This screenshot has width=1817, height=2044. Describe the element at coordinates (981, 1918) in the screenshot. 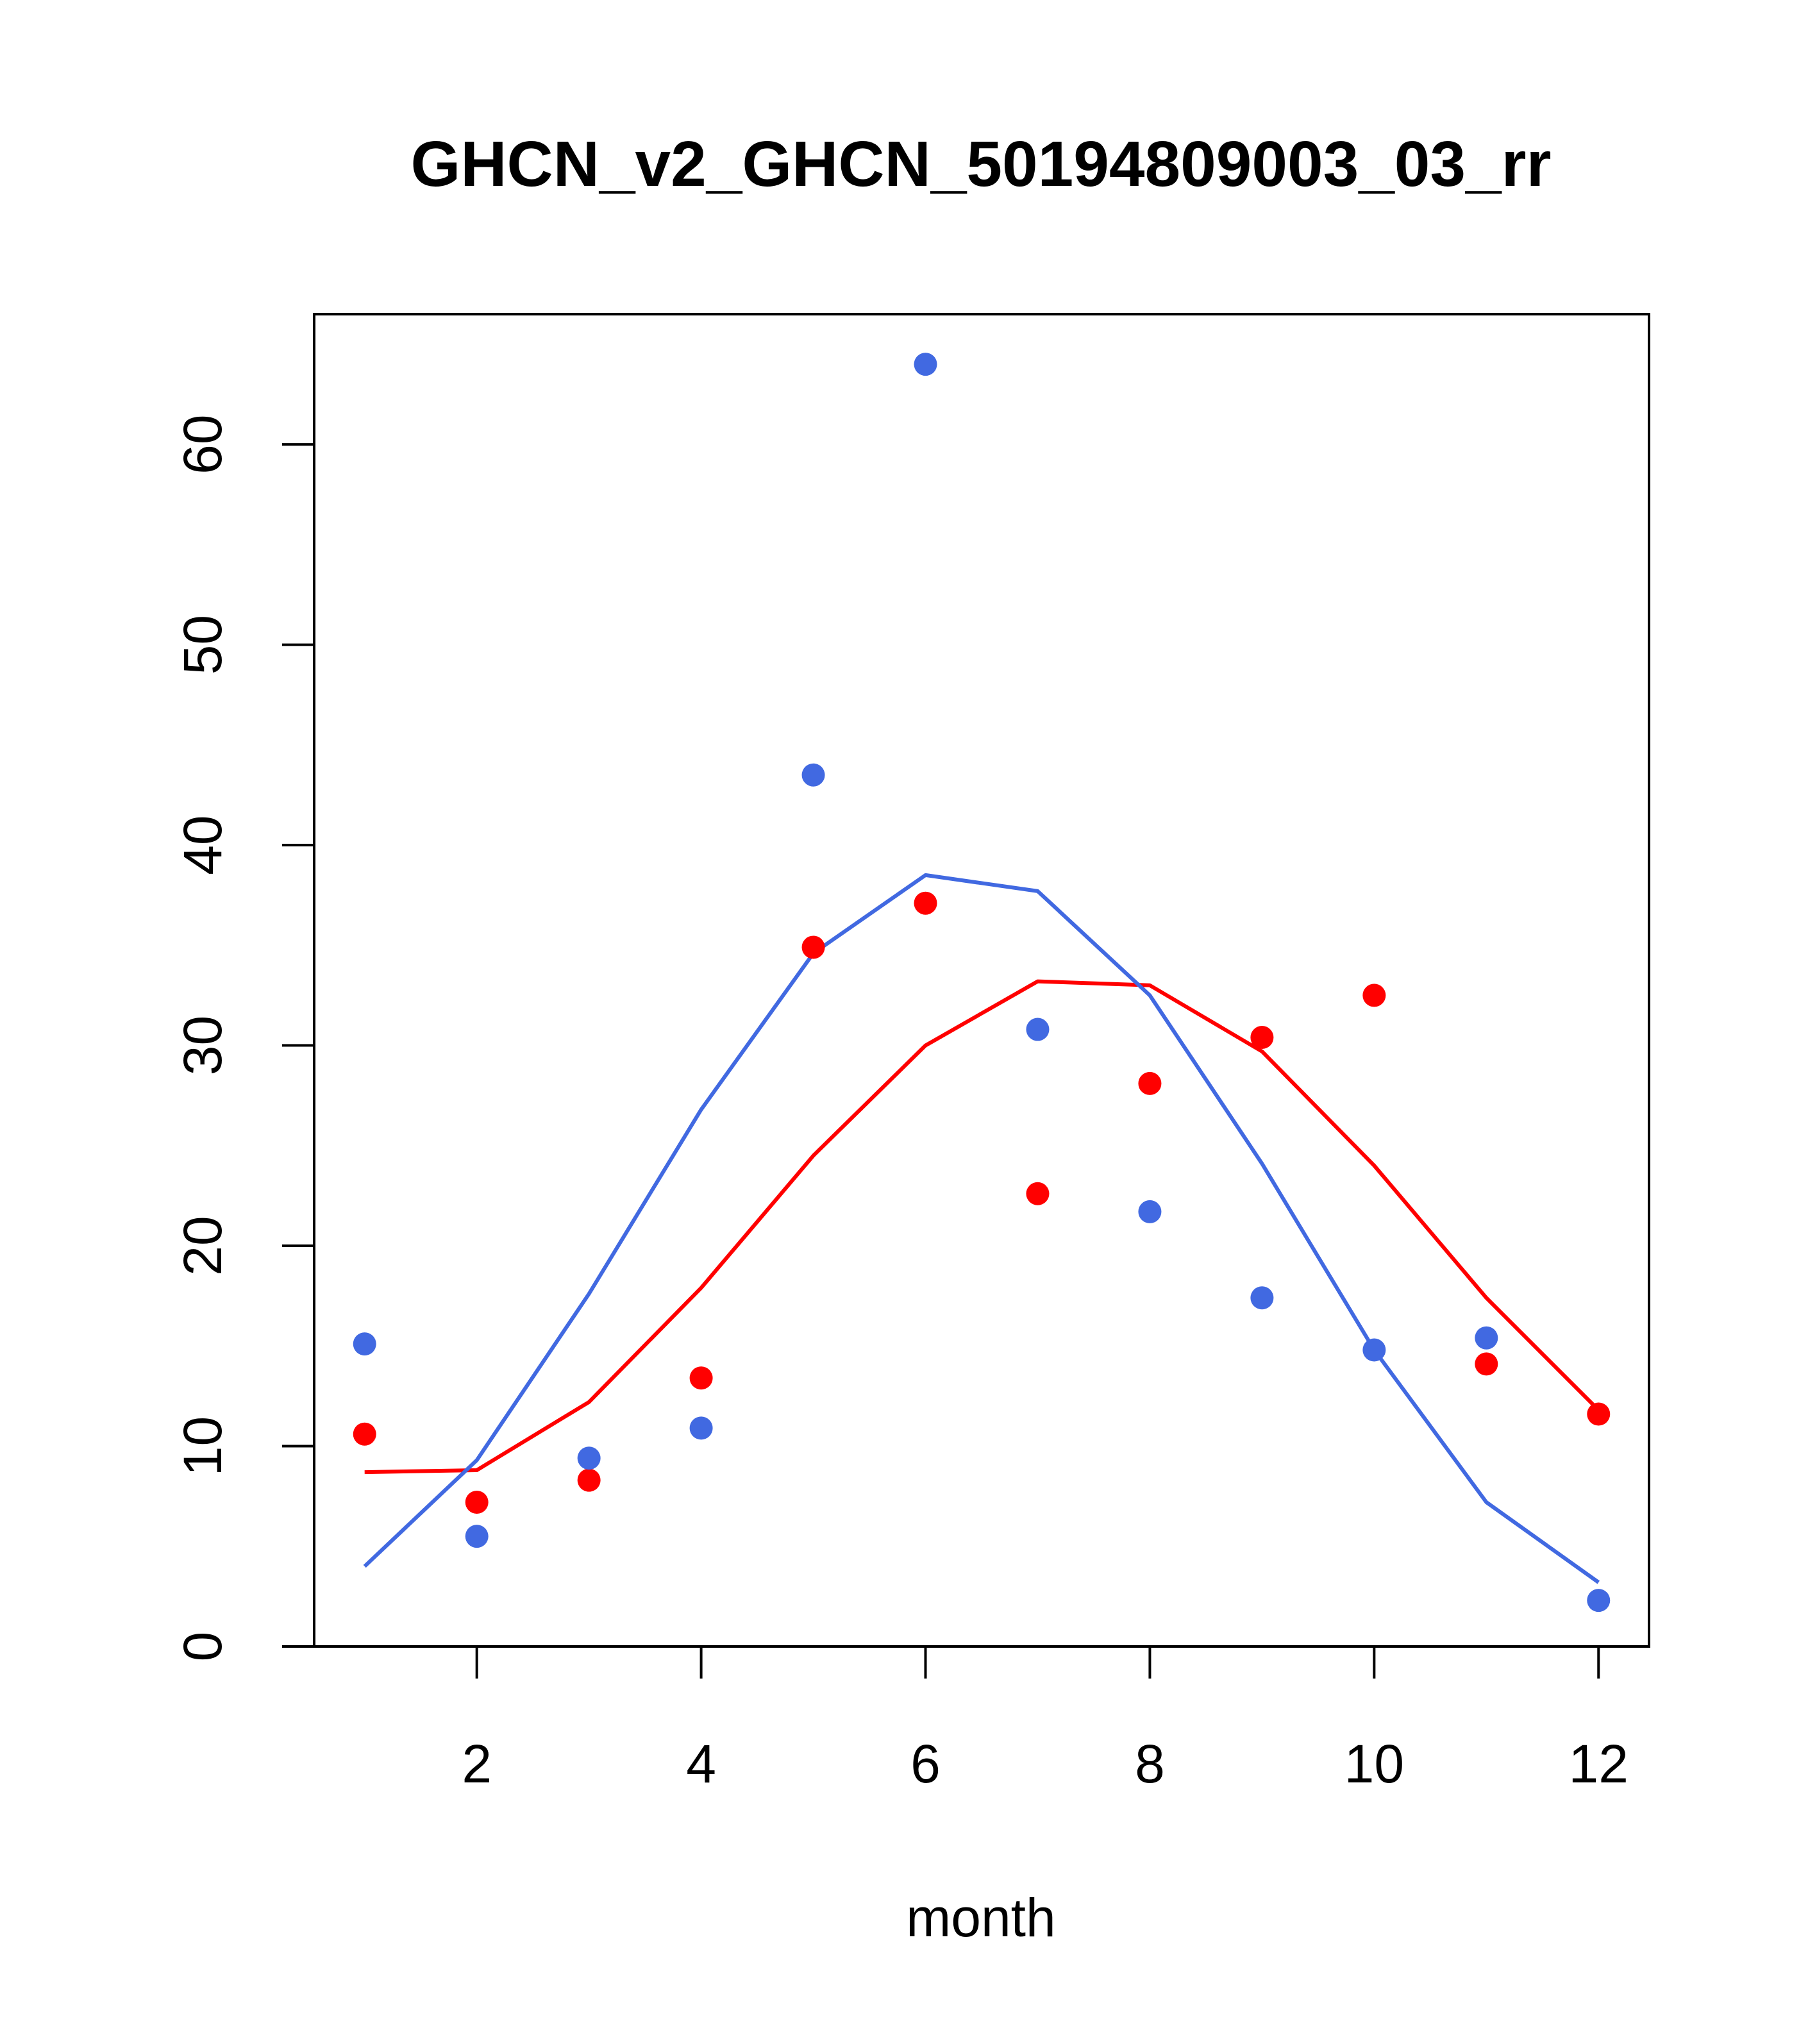

I see `x-axis-label: month` at that location.